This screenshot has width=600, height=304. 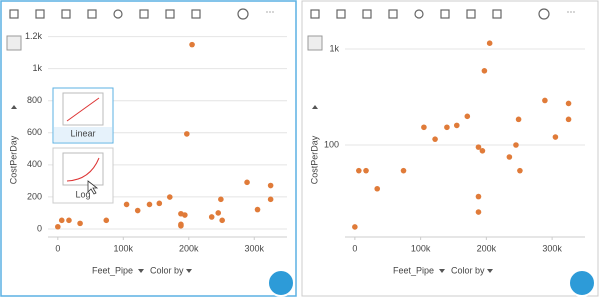 I want to click on y-tick-label: 1.2k, so click(x=34, y=36).